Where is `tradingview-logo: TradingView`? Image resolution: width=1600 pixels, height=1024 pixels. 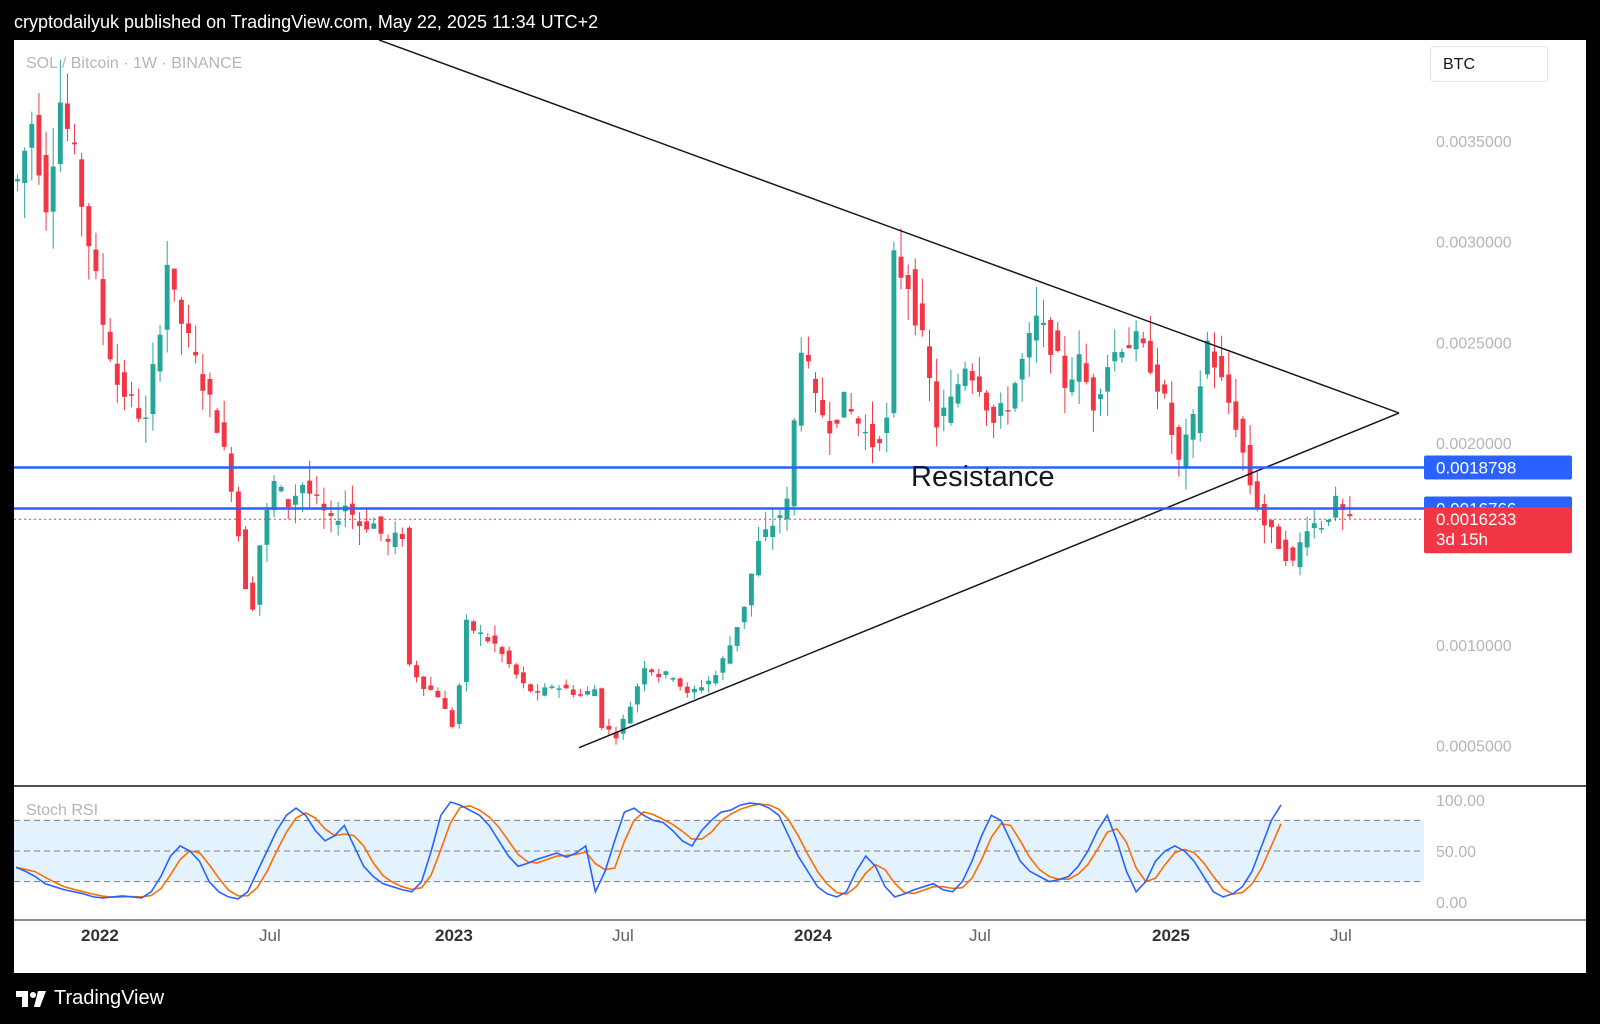 tradingview-logo: TradingView is located at coordinates (90, 998).